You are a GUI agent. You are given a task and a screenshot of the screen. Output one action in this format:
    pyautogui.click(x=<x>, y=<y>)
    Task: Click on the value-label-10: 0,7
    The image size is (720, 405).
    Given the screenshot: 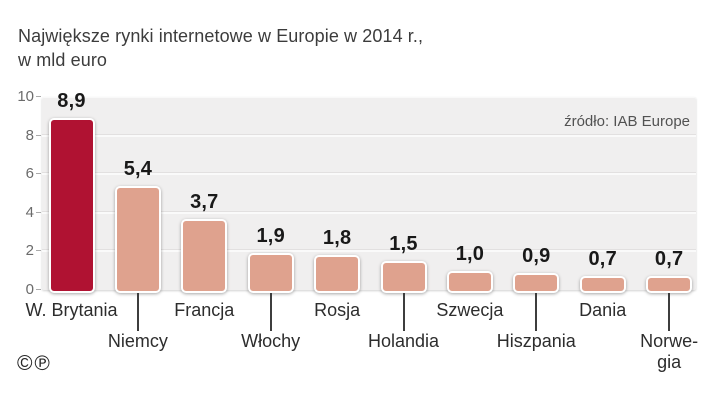 What is the action you would take?
    pyautogui.click(x=669, y=259)
    